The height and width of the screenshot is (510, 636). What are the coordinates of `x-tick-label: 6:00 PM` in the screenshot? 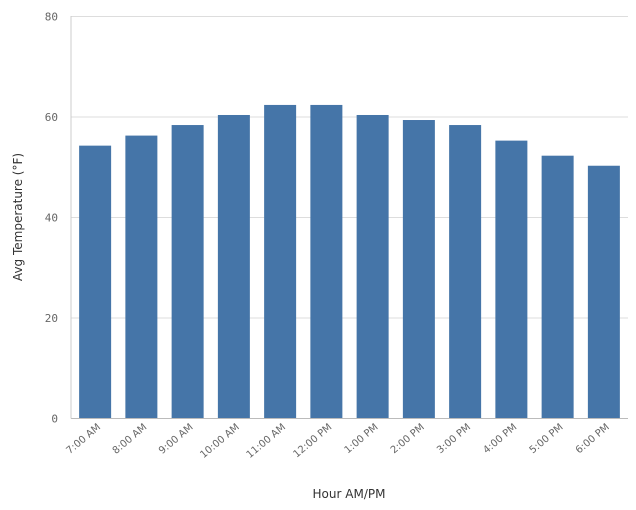 It's located at (593, 439).